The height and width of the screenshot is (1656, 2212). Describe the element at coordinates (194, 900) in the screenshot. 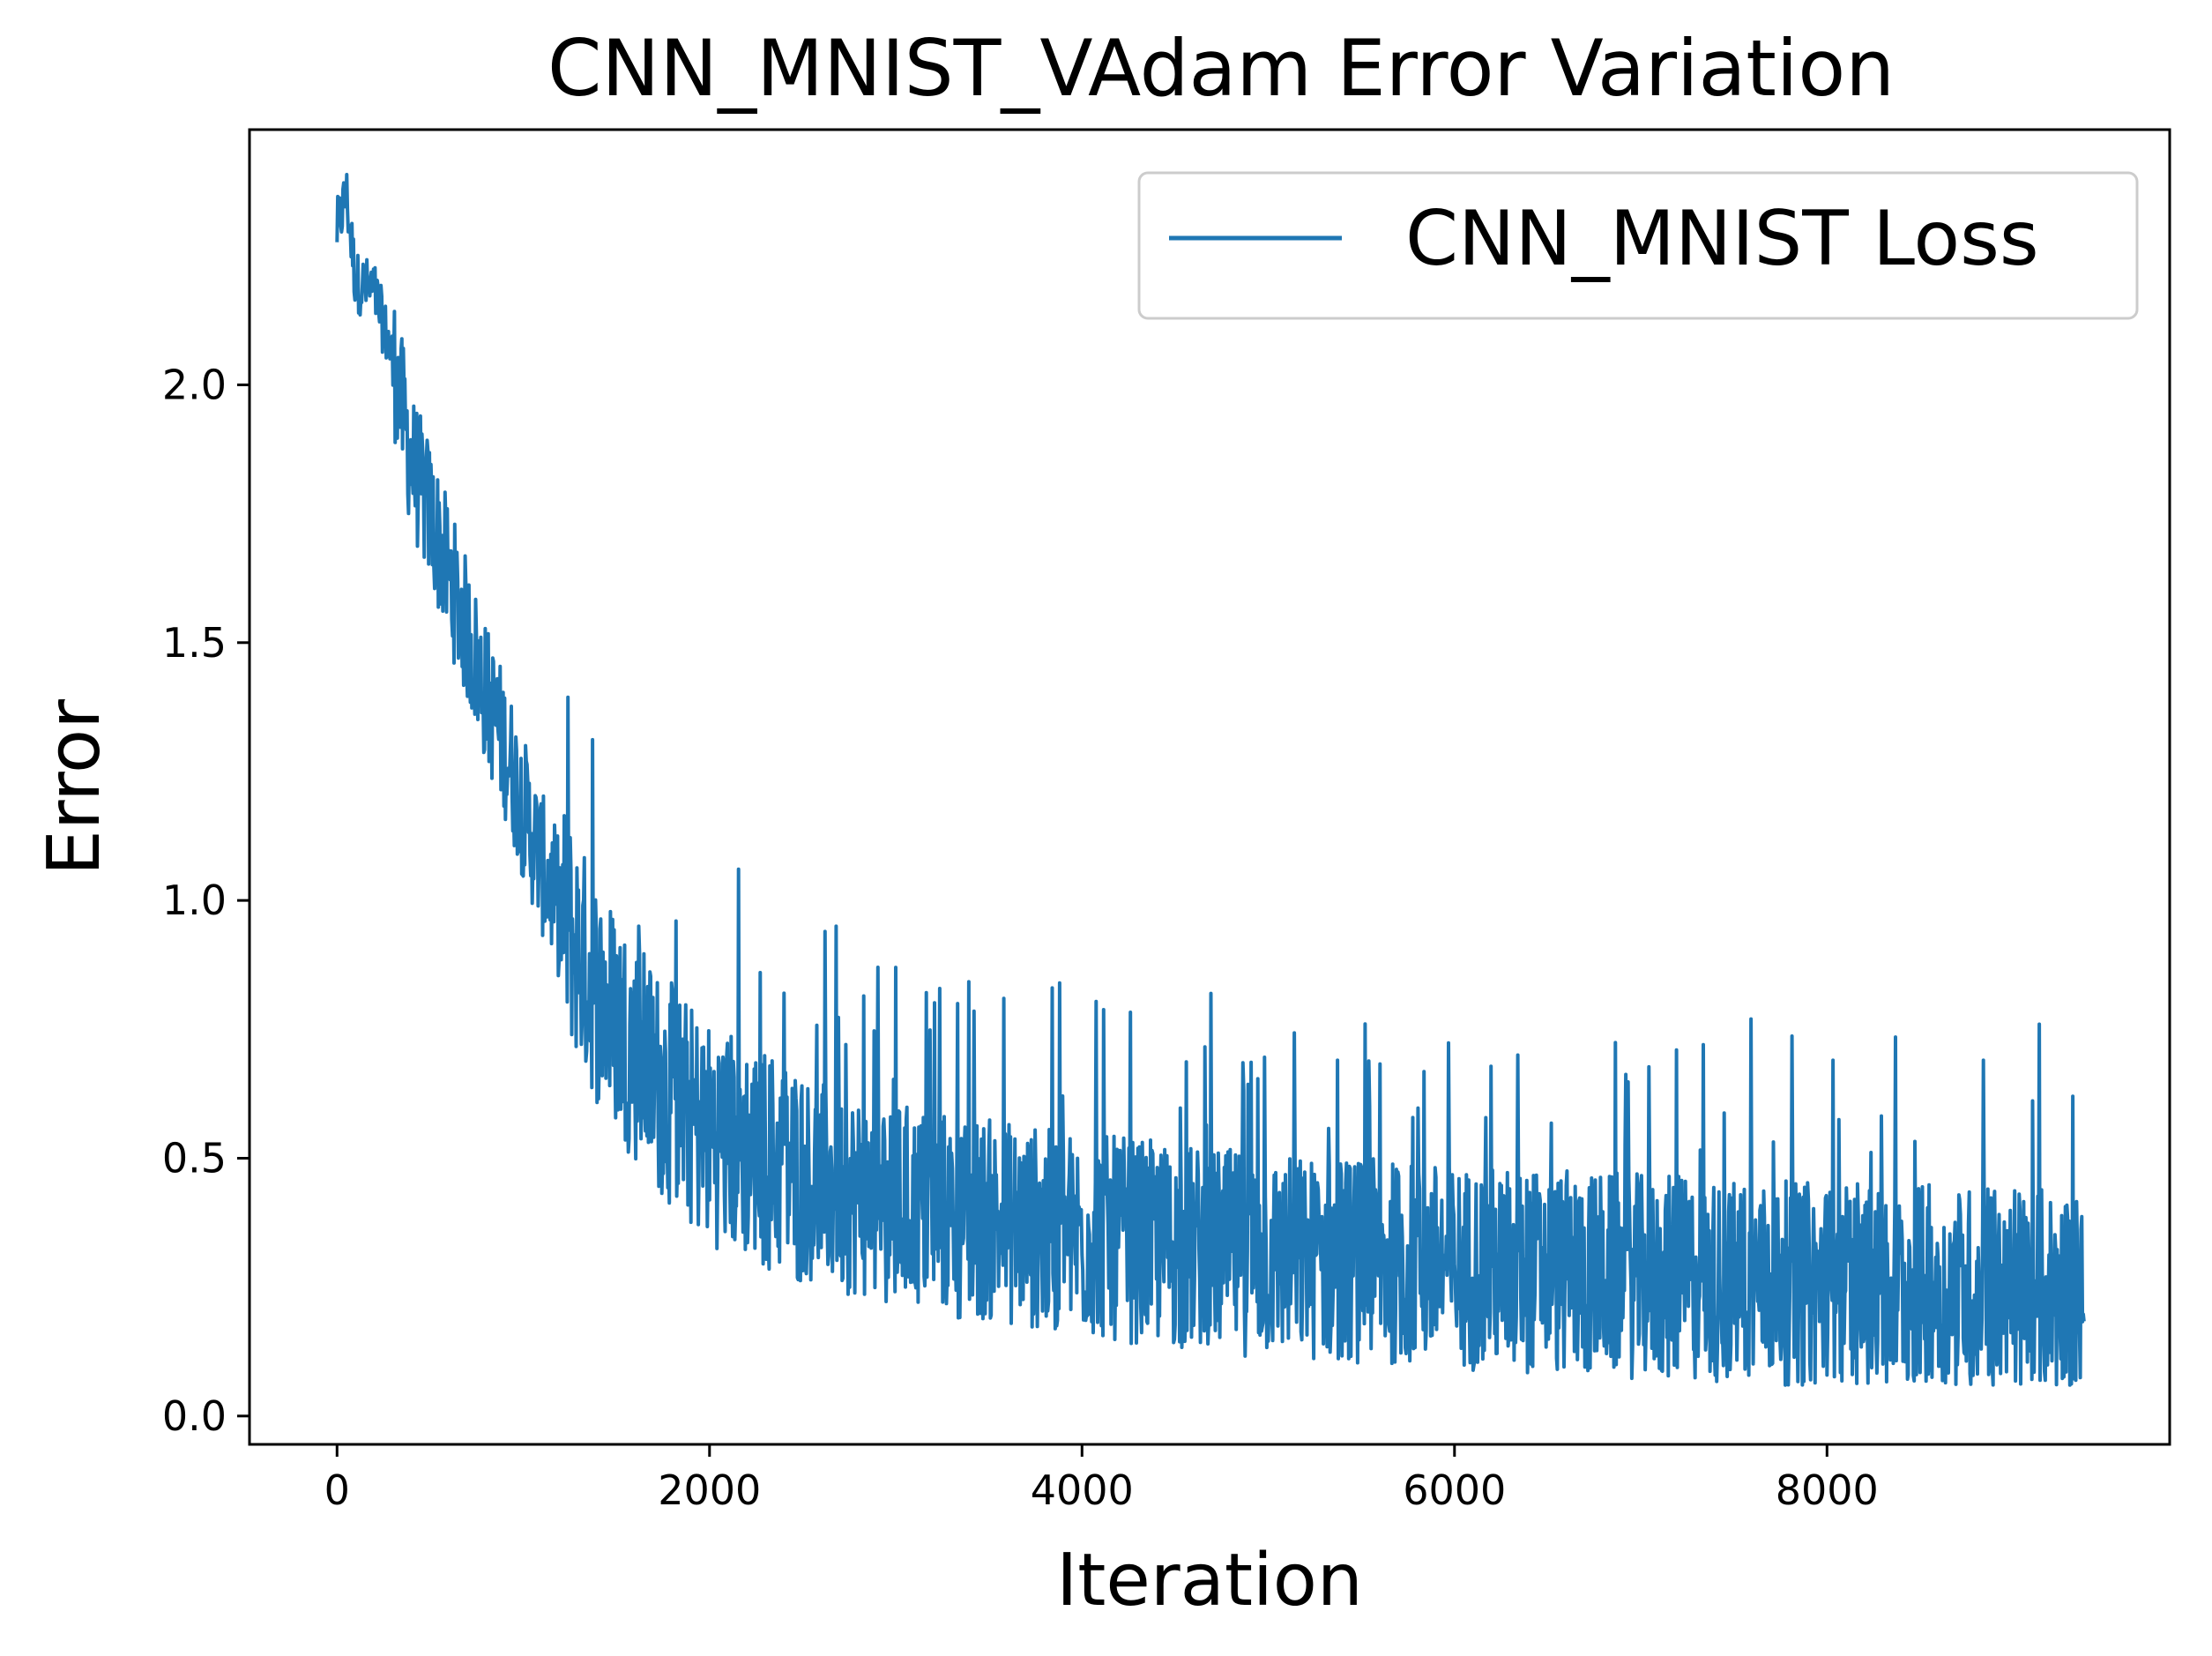

I see `y-tick-label: 1.0` at that location.